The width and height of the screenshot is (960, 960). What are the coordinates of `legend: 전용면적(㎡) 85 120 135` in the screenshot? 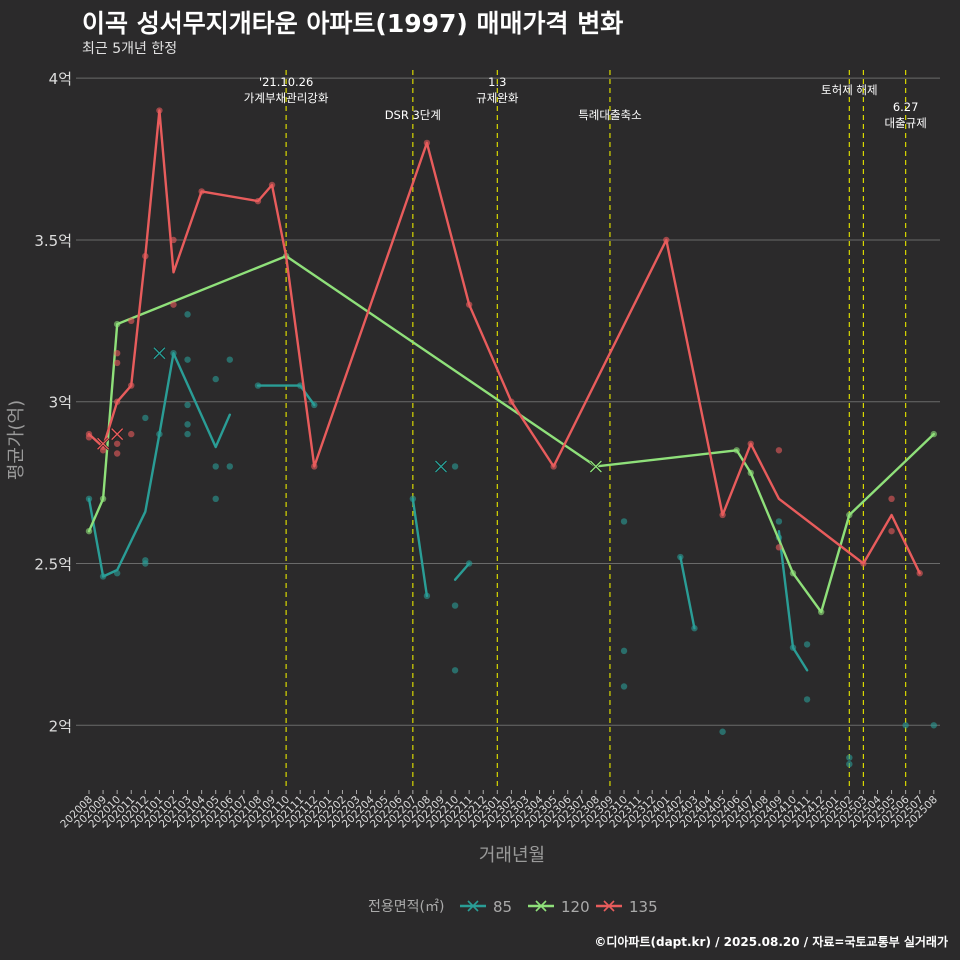 It's located at (513, 907).